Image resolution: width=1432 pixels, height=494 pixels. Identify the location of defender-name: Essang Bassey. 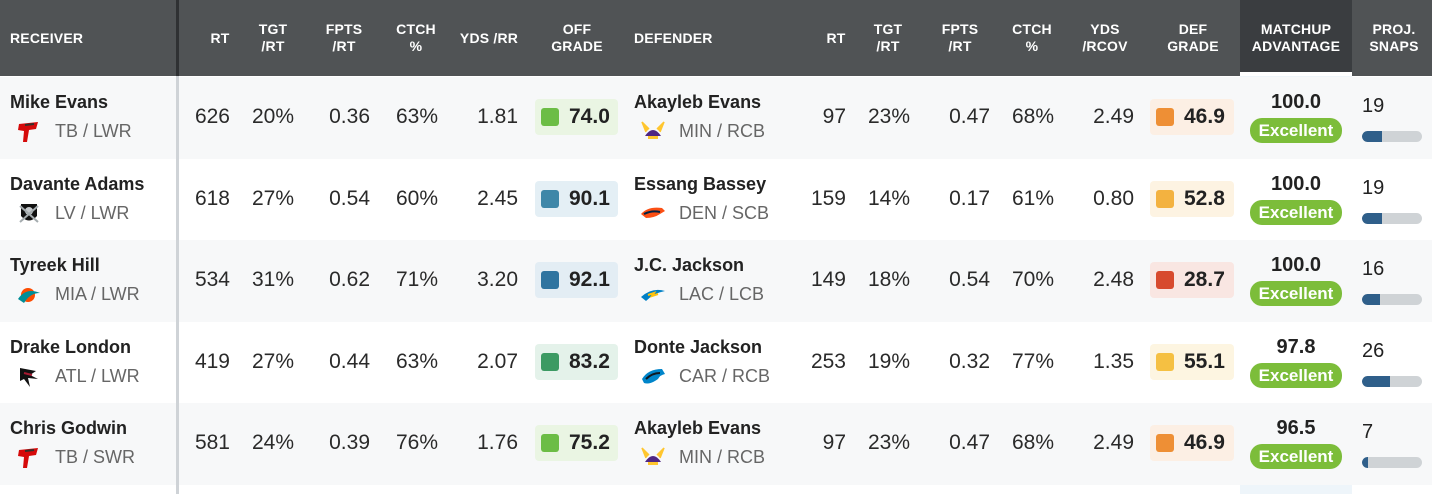
(700, 183).